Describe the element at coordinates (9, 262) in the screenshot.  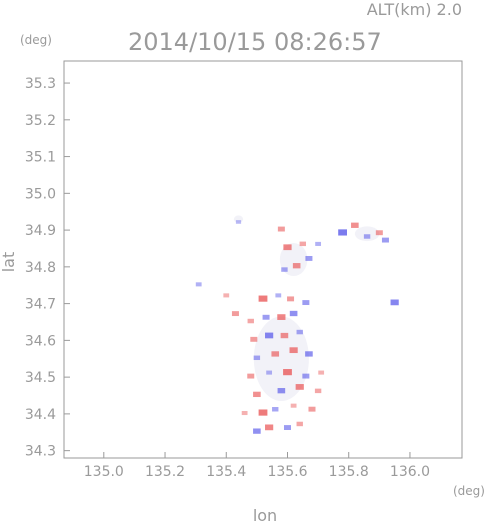
I see `y-axis-label: lat` at that location.